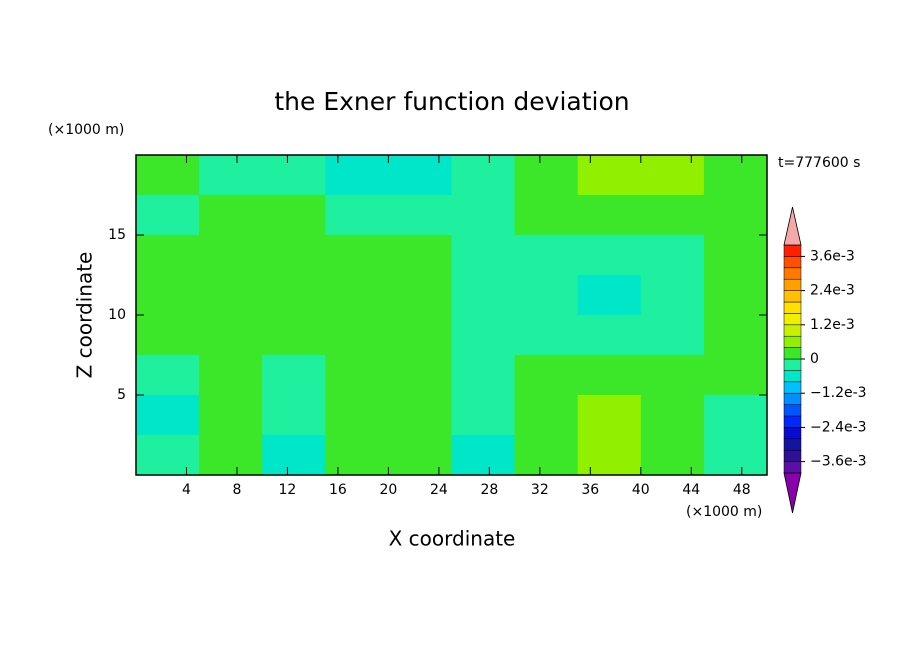 The height and width of the screenshot is (654, 904). I want to click on x-tick-label: 24, so click(439, 490).